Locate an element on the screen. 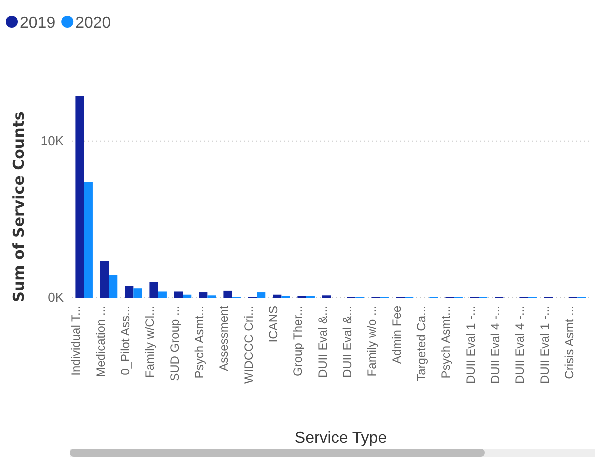 The image size is (598, 457). y-axis-title: Sum of Service Counts is located at coordinates (19, 207).